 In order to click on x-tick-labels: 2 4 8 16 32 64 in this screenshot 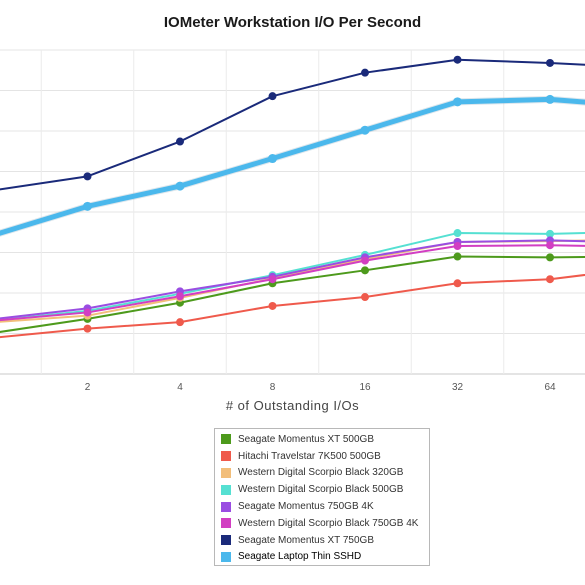, I will do `click(320, 387)`.